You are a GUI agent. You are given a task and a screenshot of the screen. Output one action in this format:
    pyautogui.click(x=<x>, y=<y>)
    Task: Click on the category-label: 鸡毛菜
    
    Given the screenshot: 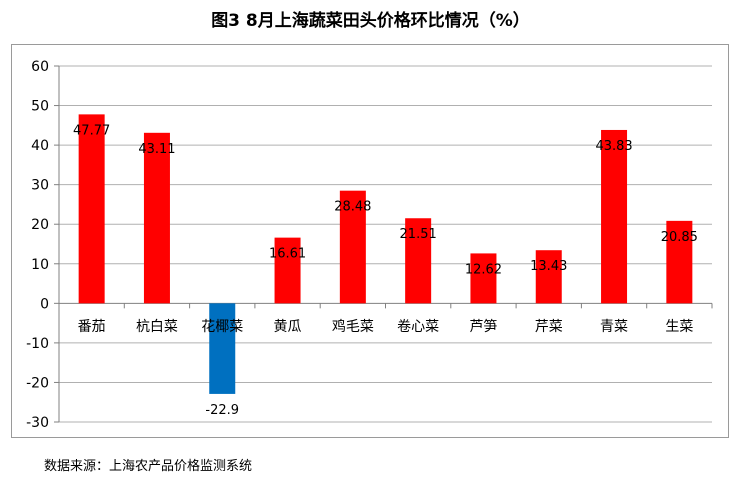 What is the action you would take?
    pyautogui.click(x=353, y=326)
    